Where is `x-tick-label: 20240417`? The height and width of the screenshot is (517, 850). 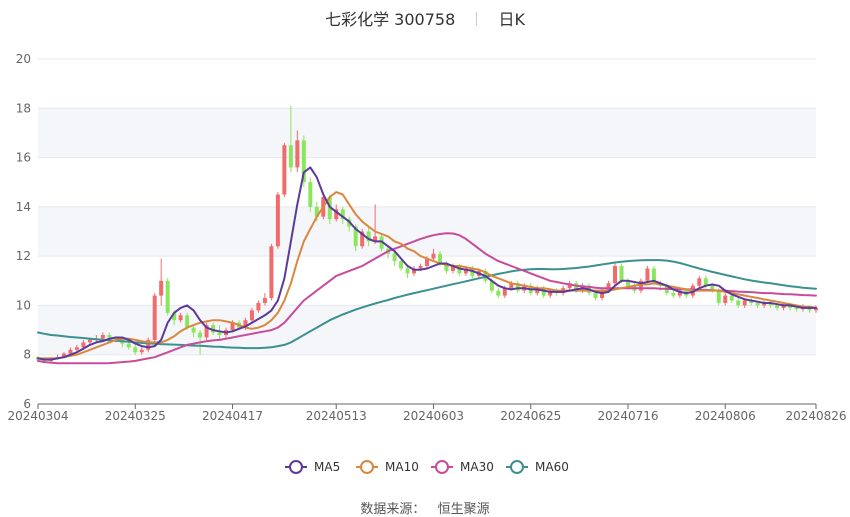 x-tick-label: 20240417 is located at coordinates (232, 416).